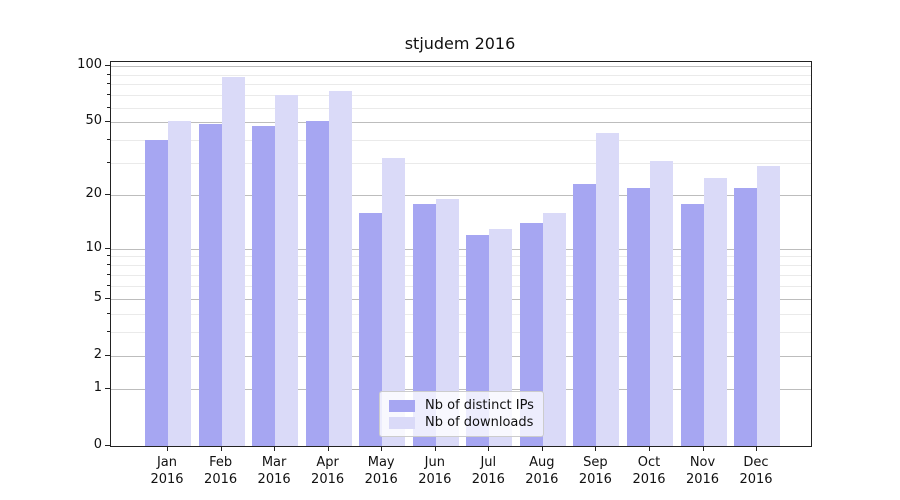  What do you see at coordinates (595, 471) in the screenshot?
I see `x-tick-label-sep: Sep 2016` at bounding box center [595, 471].